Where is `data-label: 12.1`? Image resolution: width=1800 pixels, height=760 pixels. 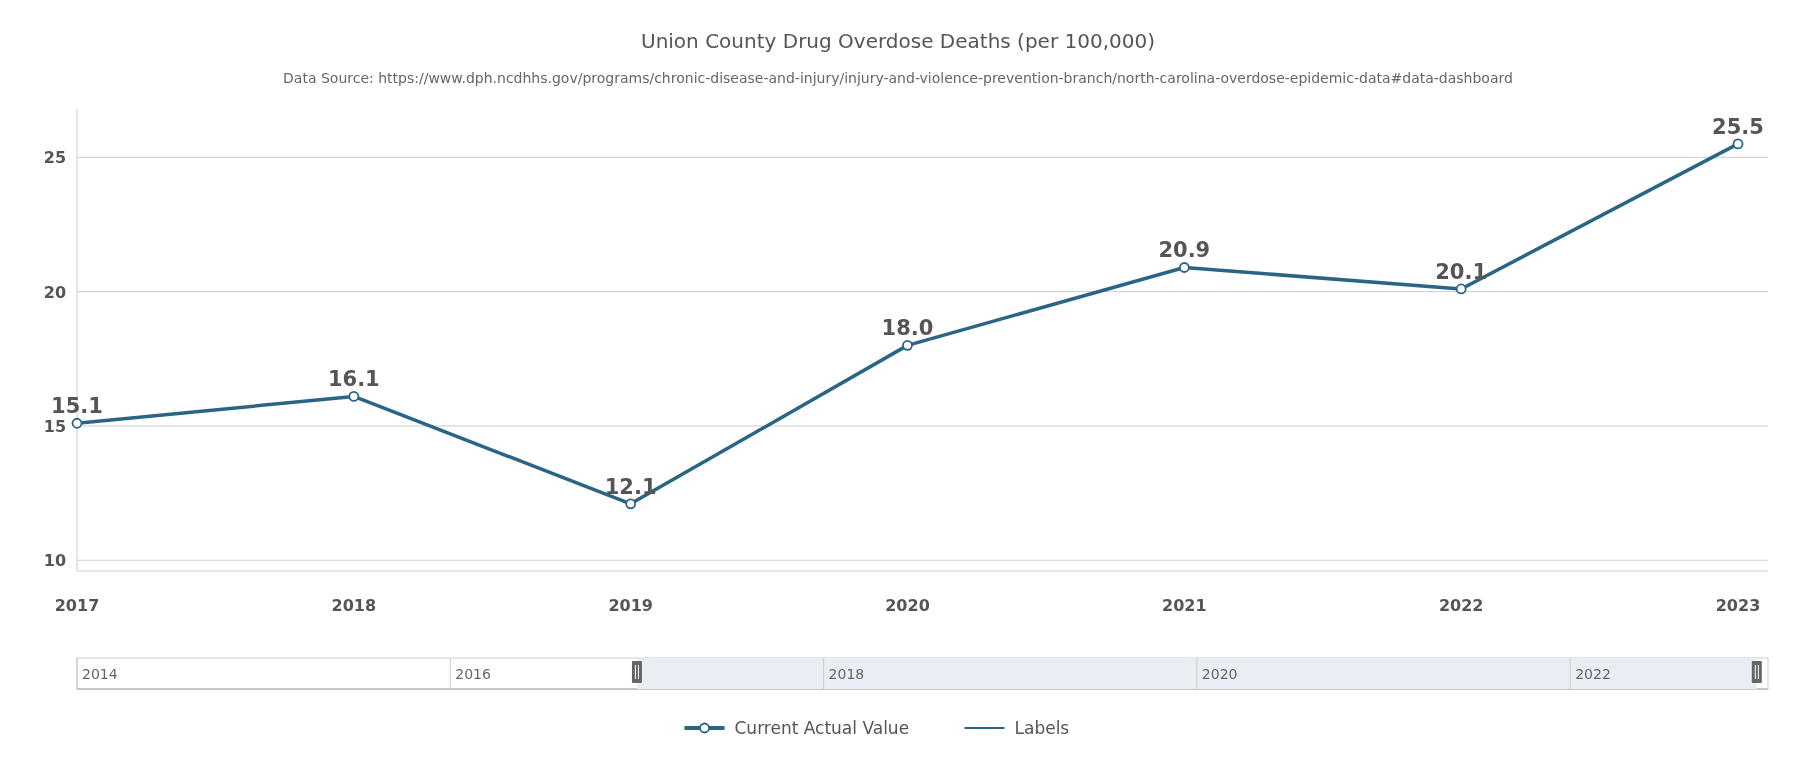
data-label: 12.1 is located at coordinates (630, 486).